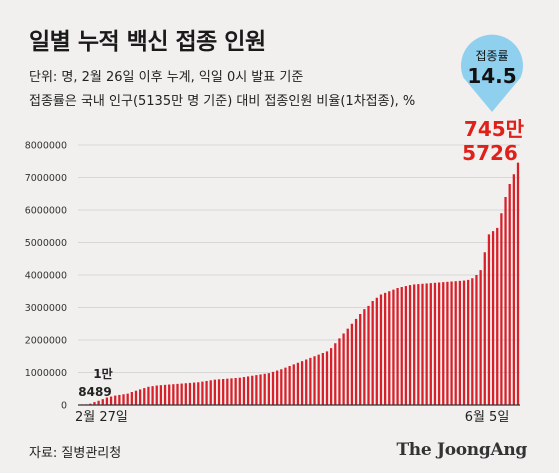 The image size is (559, 473). What do you see at coordinates (491, 56) in the screenshot?
I see `pin-label: 접종률` at bounding box center [491, 56].